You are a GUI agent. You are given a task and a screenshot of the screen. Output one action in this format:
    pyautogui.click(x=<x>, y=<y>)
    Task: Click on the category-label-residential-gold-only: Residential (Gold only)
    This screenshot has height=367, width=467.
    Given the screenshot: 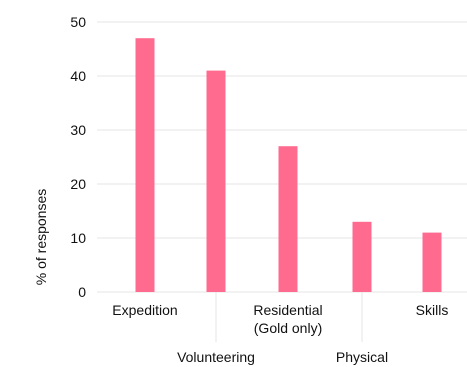 What is the action you would take?
    pyautogui.click(x=287, y=319)
    